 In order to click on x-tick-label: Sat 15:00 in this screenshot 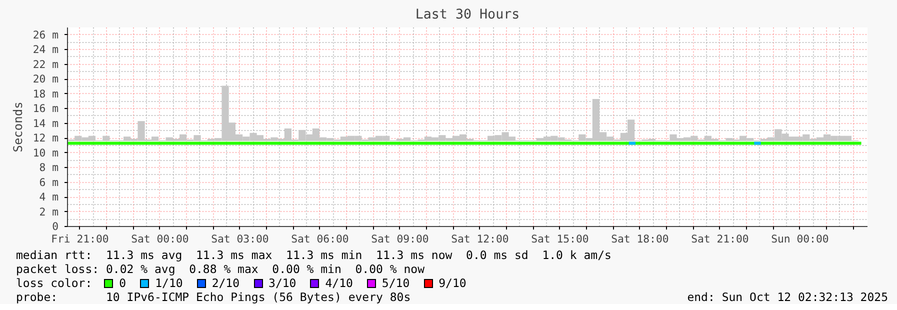, I will do `click(560, 239)`.